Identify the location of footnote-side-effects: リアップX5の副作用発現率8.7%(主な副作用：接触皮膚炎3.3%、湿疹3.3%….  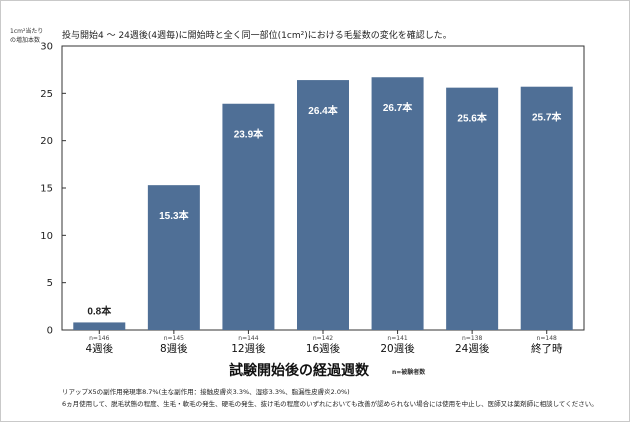
(206, 392).